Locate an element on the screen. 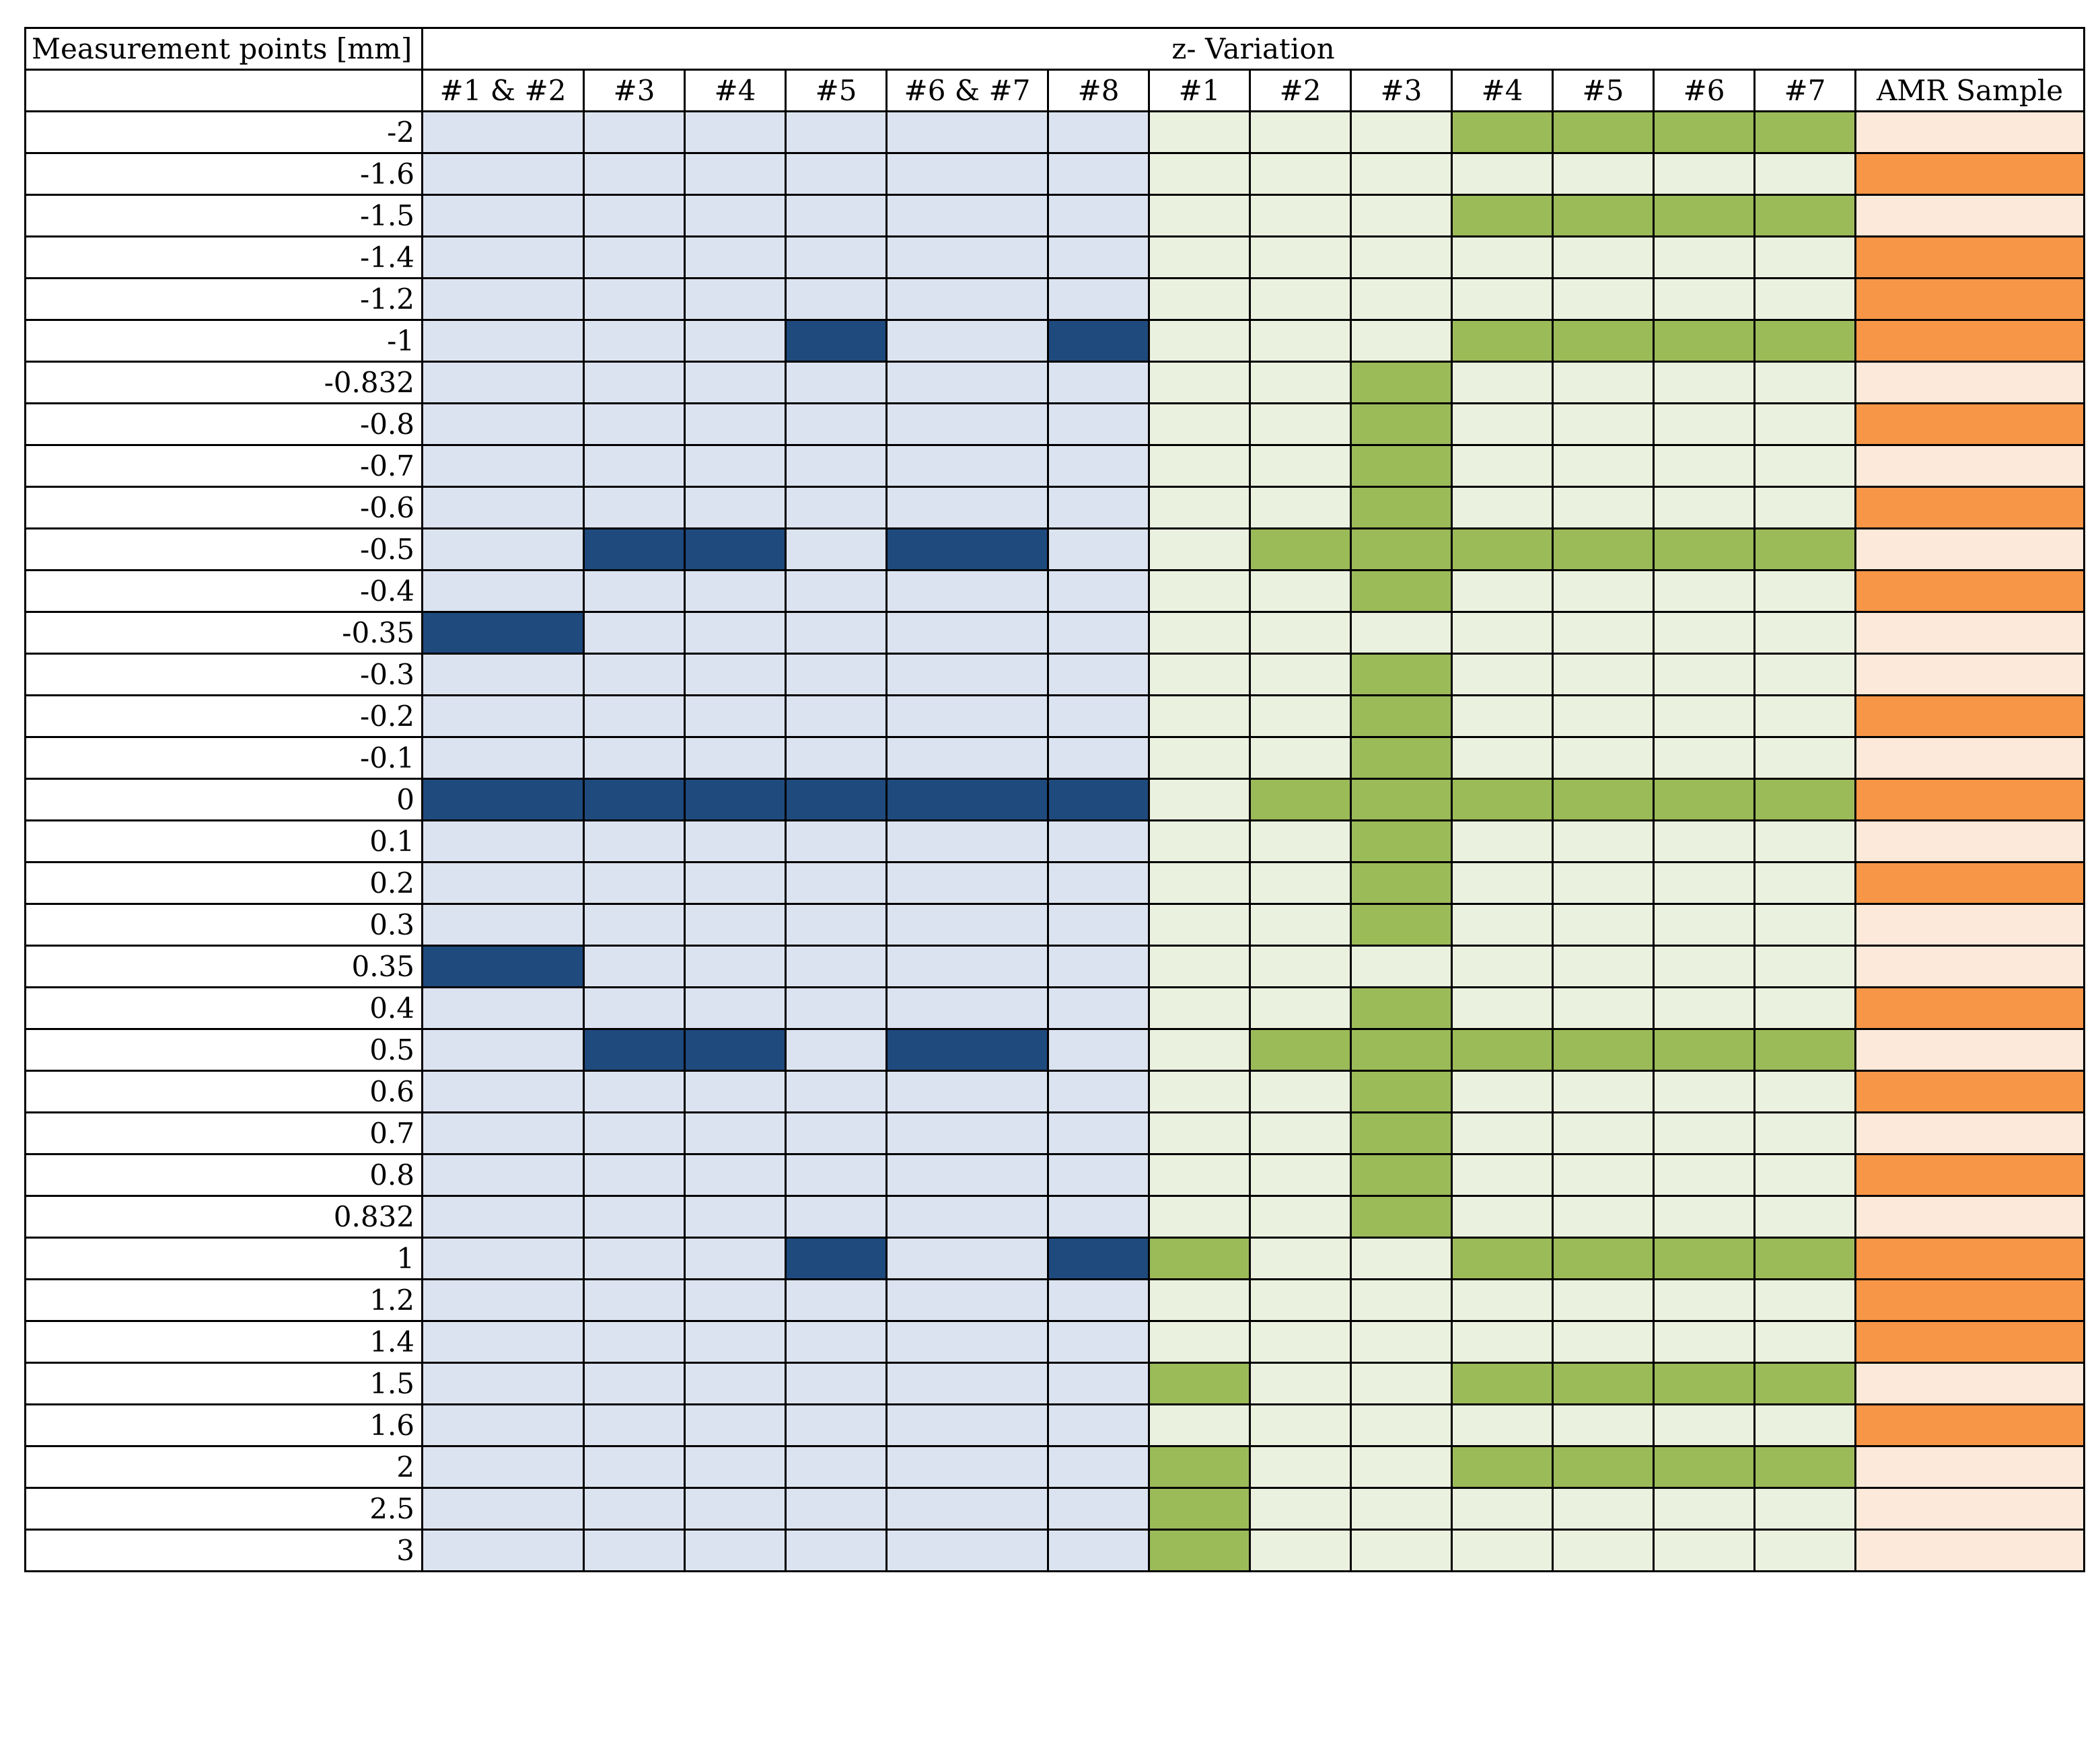 The height and width of the screenshot is (1762, 2100). table-row: 0.832 is located at coordinates (1054, 1217).